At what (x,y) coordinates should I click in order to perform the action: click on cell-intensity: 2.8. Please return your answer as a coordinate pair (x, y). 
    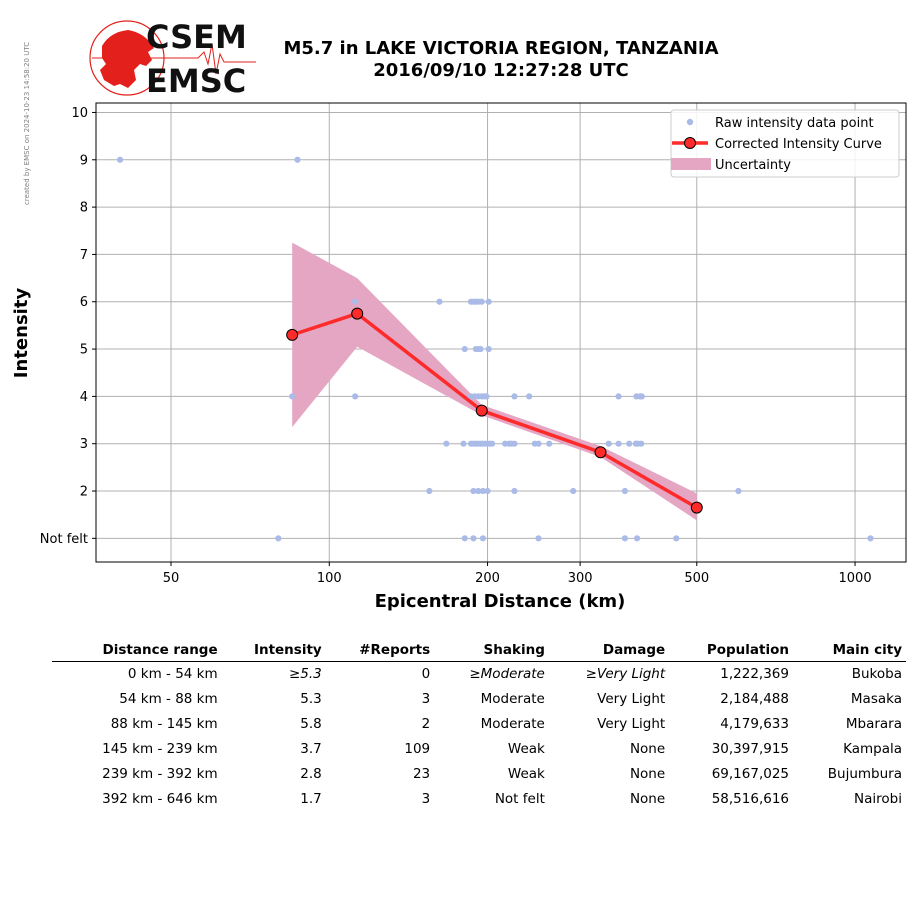
    Looking at the image, I should click on (311, 774).